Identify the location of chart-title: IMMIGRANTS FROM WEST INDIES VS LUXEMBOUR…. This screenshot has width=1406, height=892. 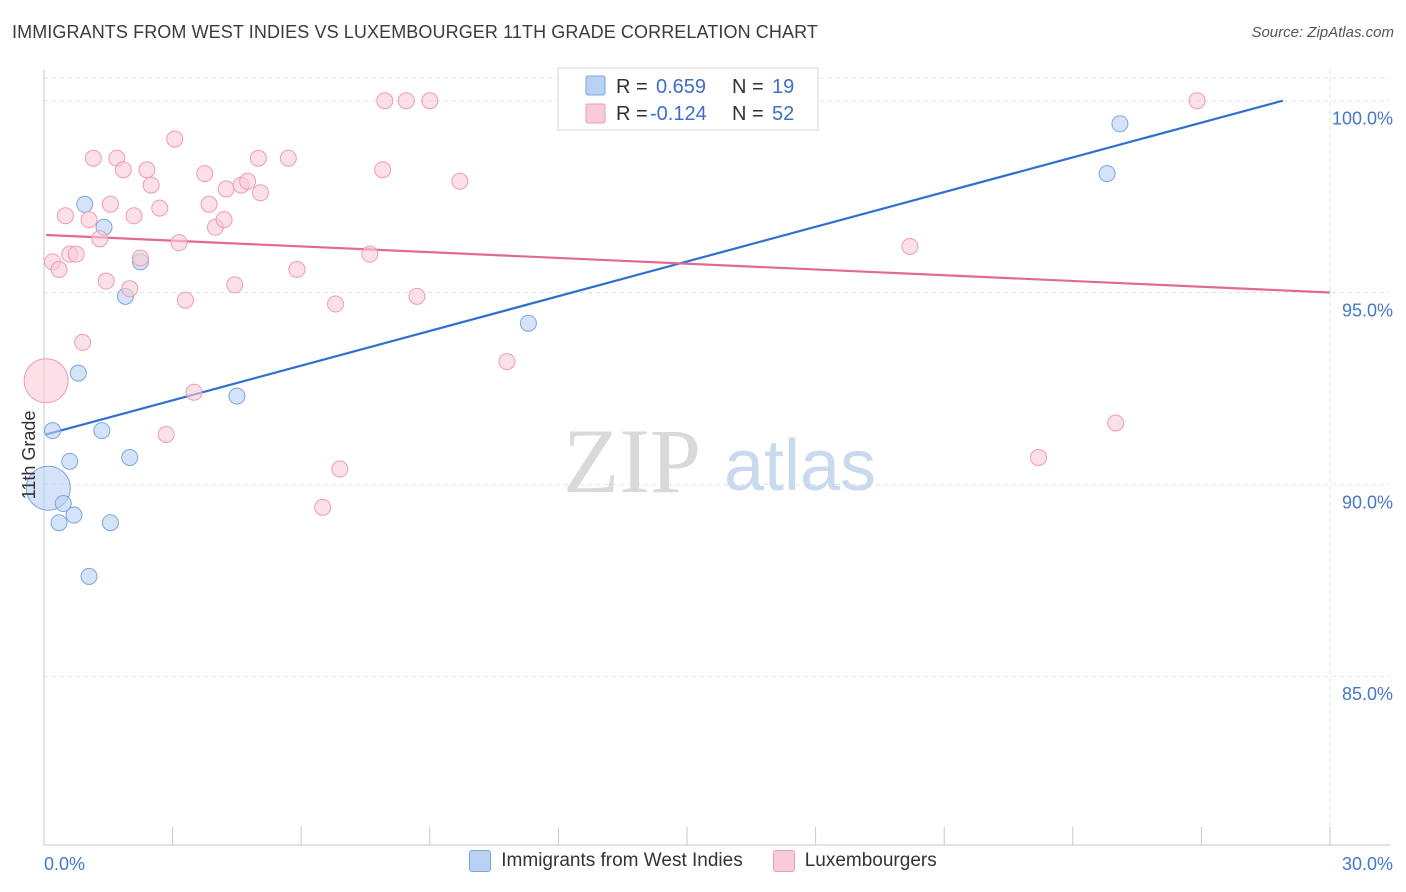
(415, 32).